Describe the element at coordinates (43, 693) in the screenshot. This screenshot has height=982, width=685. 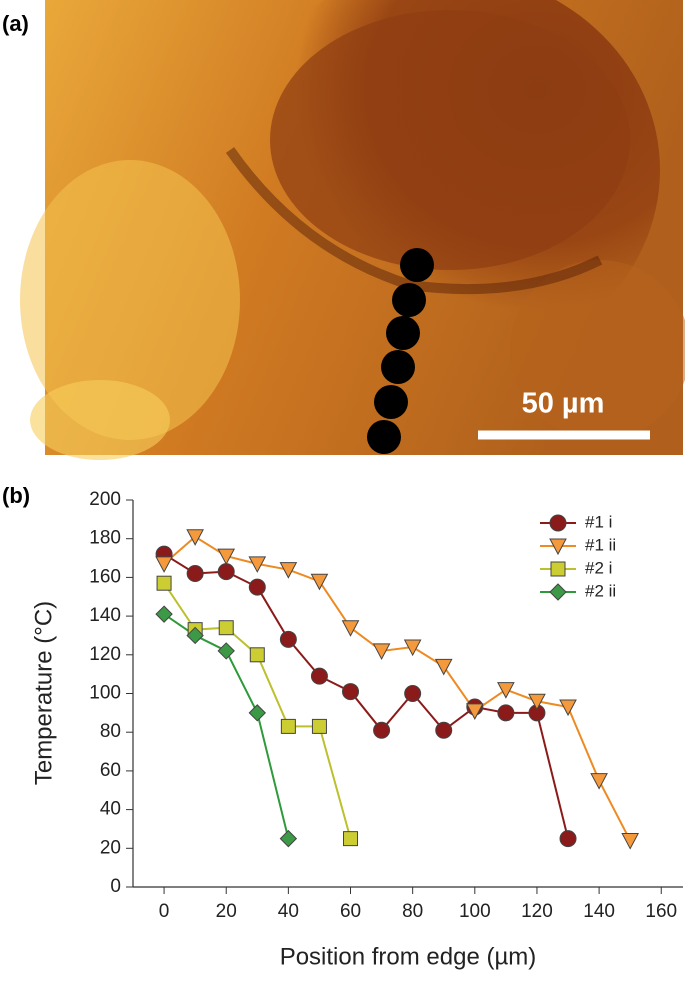
I see `y-axis-title: Temperature (°C)` at that location.